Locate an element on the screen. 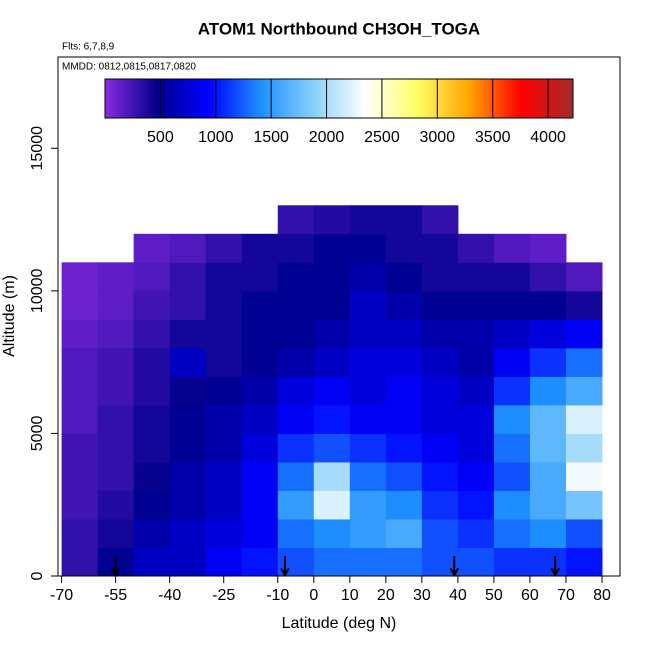 This screenshot has height=650, width=650. colorbar-tick-label: 3000 is located at coordinates (438, 137).